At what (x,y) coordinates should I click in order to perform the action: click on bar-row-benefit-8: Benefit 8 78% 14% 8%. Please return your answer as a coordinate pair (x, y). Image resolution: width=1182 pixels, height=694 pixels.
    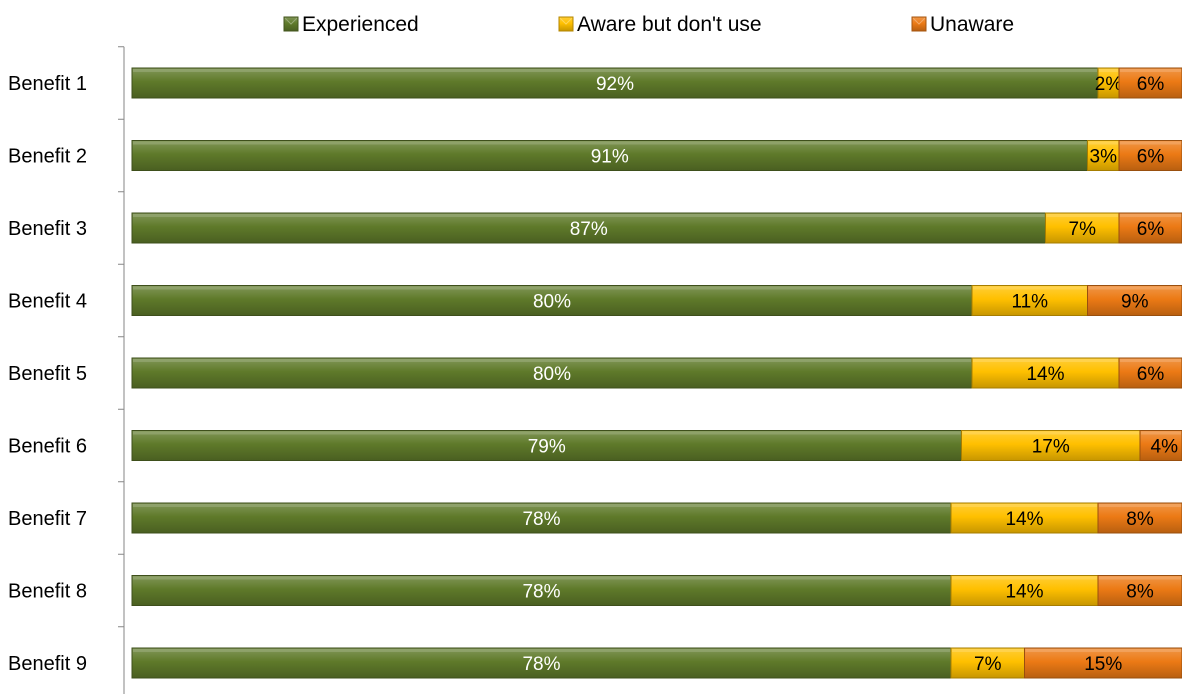
    Looking at the image, I should click on (595, 590).